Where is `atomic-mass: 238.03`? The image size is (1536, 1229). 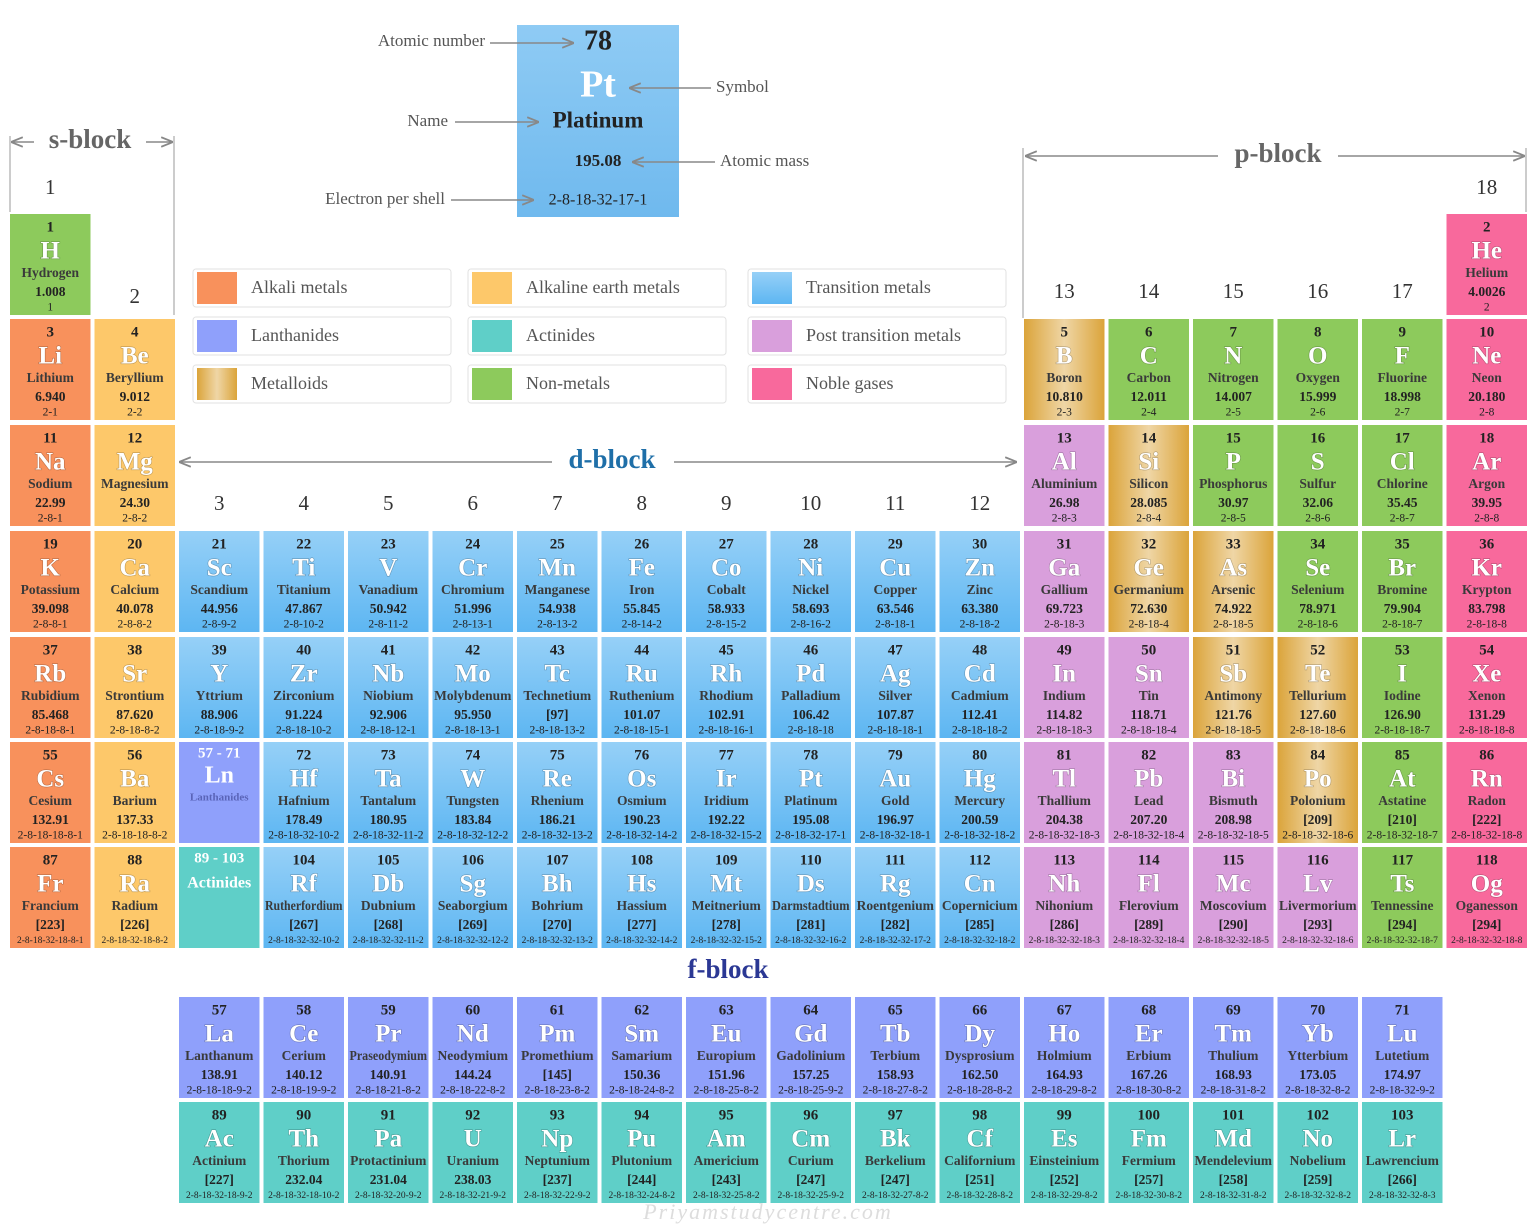
atomic-mass: 238.03 is located at coordinates (472, 1179).